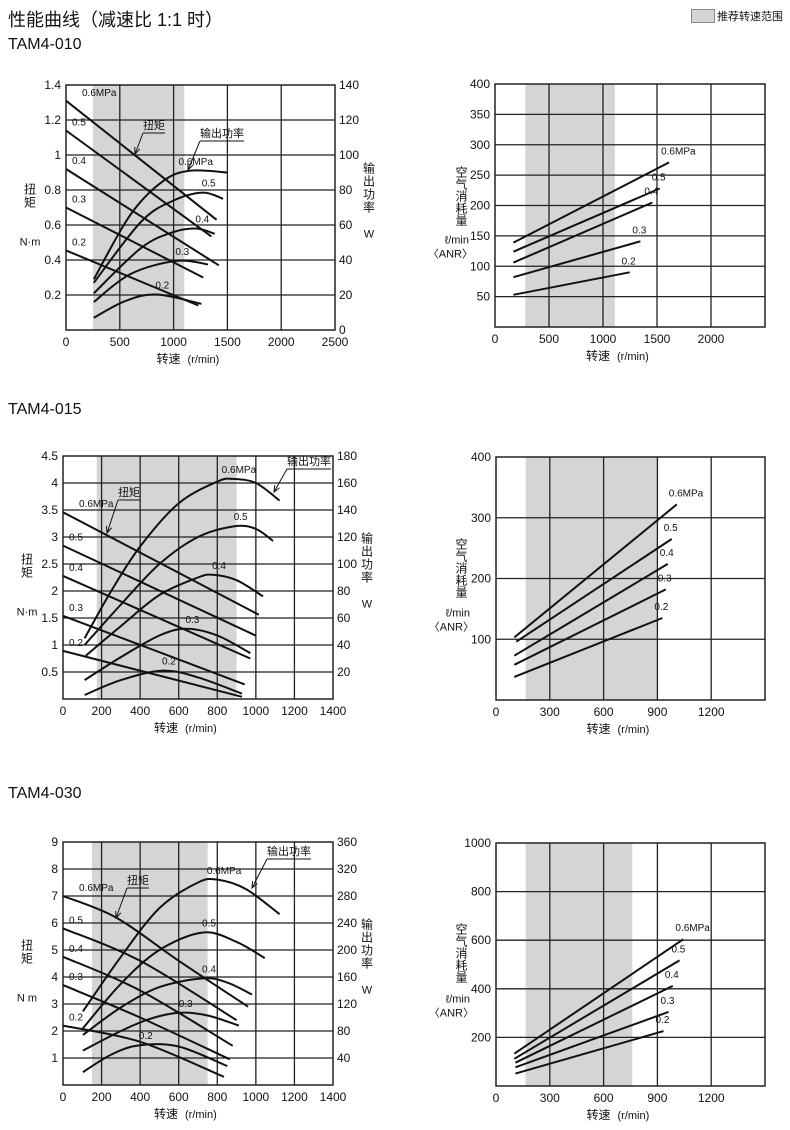 This screenshot has width=790, height=1130. I want to click on y-tick-label-left: 2, so click(54, 591).